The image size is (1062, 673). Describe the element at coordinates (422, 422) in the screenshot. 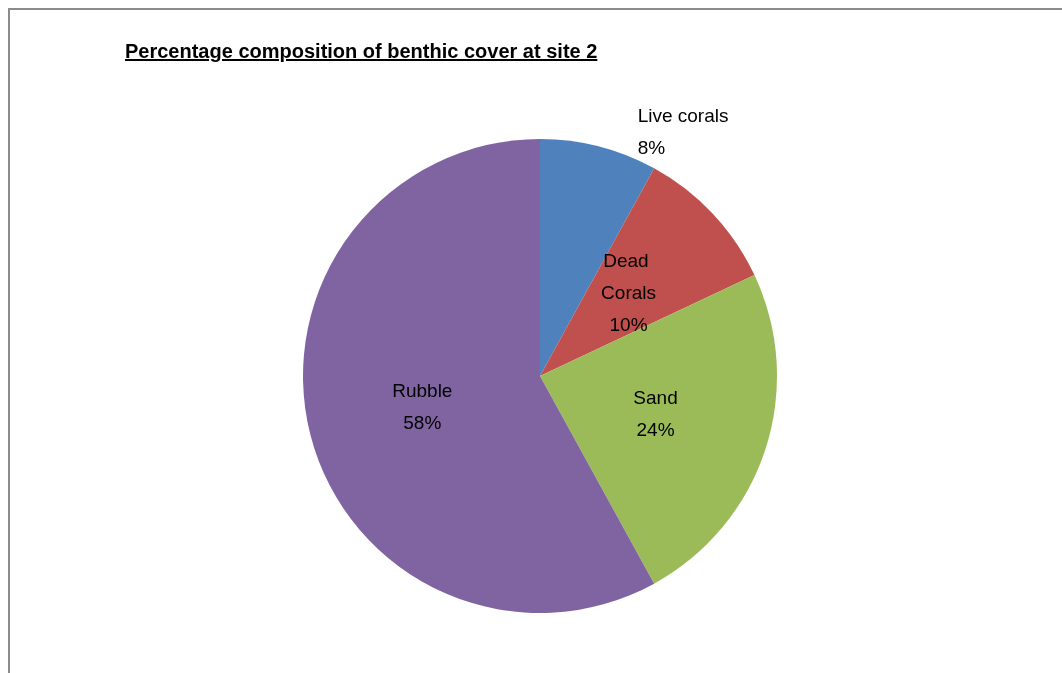

I see `data-label: 58%` at that location.